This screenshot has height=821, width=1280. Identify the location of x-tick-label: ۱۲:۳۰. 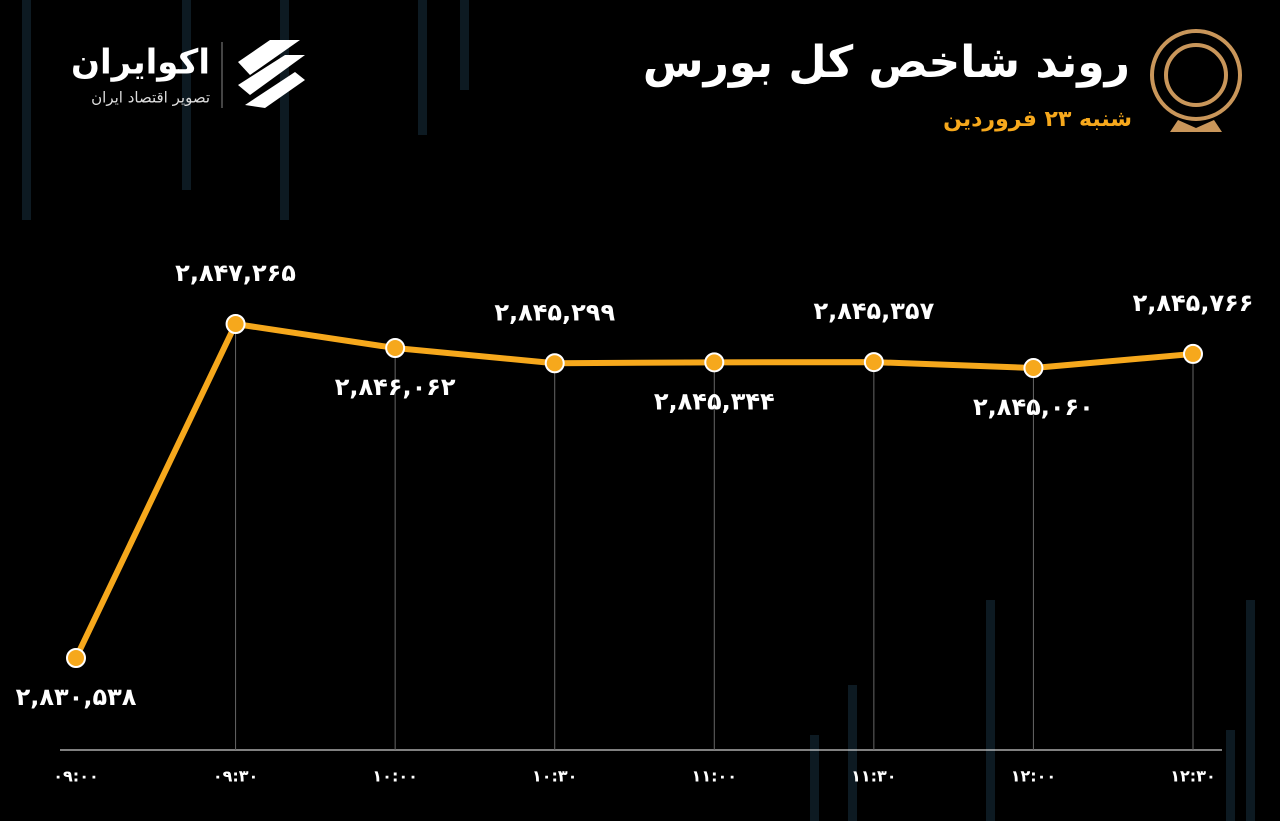
(1192, 776).